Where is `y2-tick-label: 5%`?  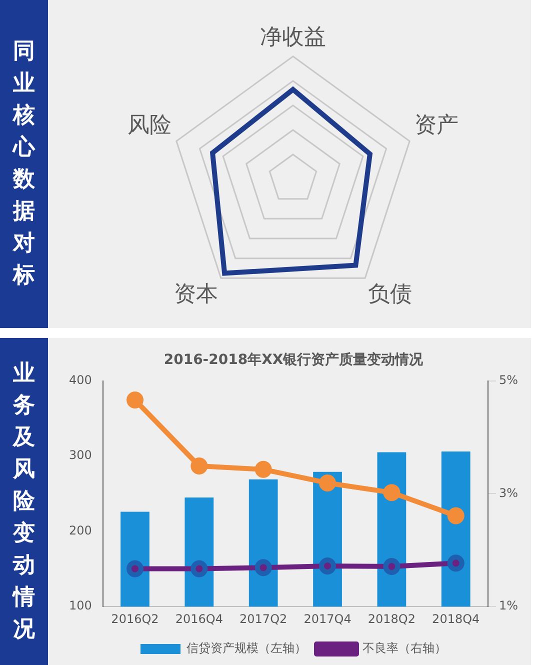
y2-tick-label: 5% is located at coordinates (508, 379).